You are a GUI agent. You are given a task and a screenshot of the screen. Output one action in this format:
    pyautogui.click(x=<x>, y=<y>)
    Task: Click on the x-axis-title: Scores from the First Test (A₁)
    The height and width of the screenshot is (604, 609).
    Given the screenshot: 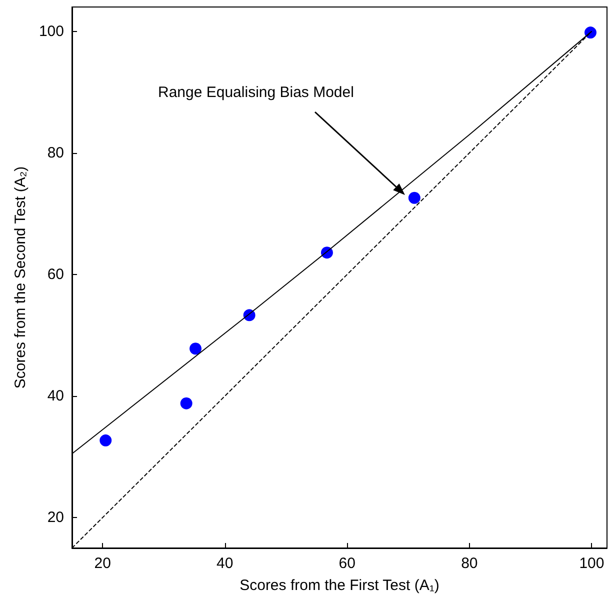 What is the action you would take?
    pyautogui.click(x=340, y=585)
    